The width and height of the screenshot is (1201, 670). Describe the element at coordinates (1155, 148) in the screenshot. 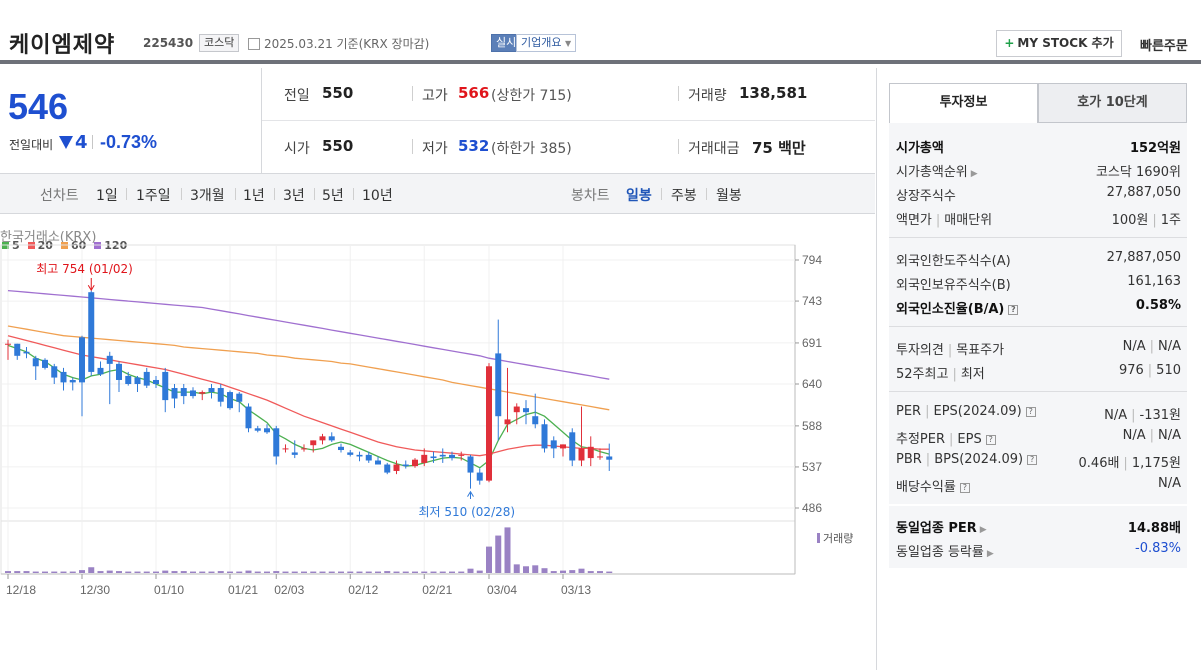

I see `mcap-value: 152억원` at that location.